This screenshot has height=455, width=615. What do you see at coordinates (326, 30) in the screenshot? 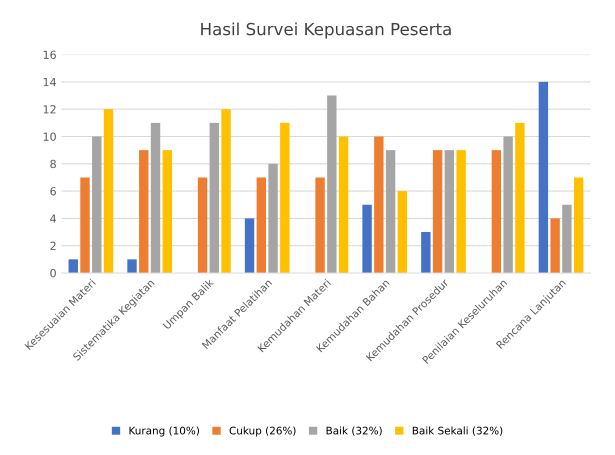
I see `chart-title: Hasil Survei Kepuasan Peserta` at bounding box center [326, 30].